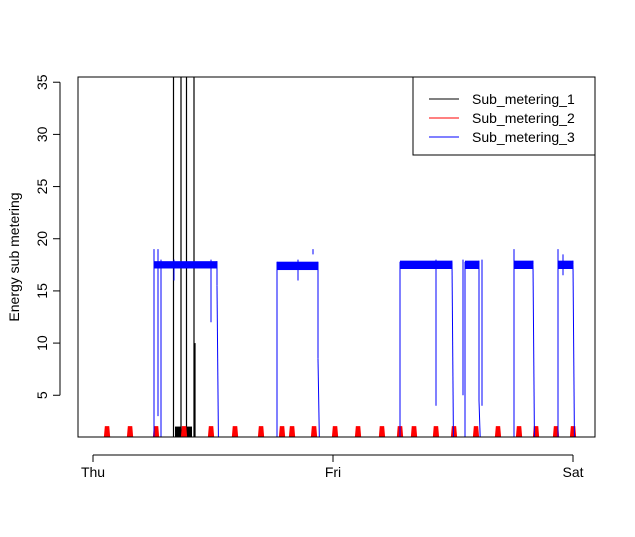  What do you see at coordinates (93, 472) in the screenshot?
I see `x-tick-label: Thu` at bounding box center [93, 472].